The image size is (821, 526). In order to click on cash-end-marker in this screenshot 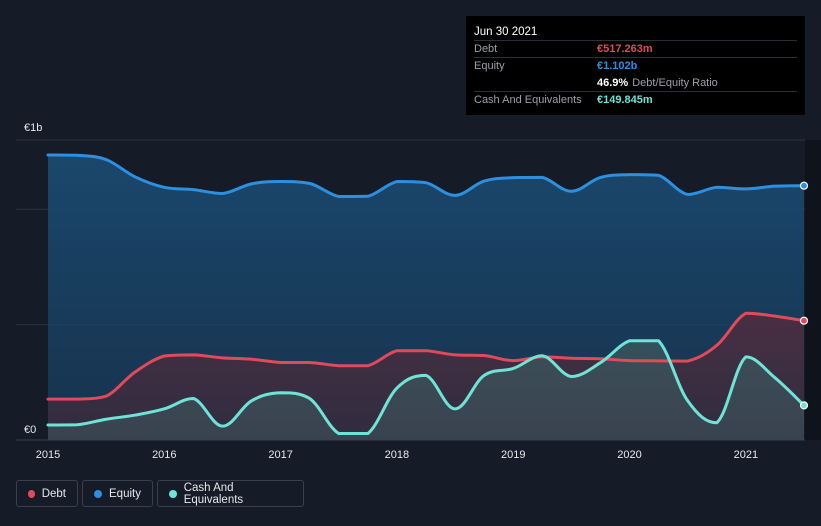, I will do `click(804, 405)`.